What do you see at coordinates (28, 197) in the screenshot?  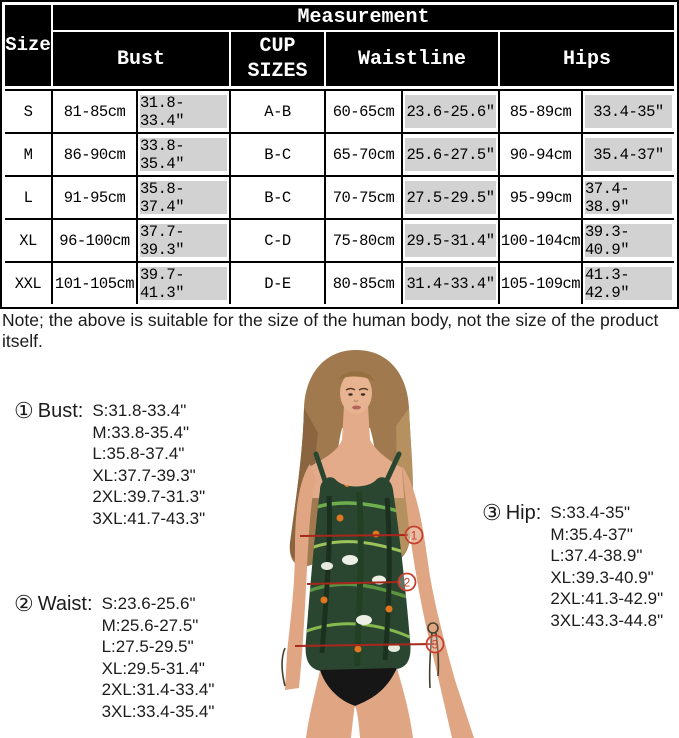 I see `cell-size: L` at bounding box center [28, 197].